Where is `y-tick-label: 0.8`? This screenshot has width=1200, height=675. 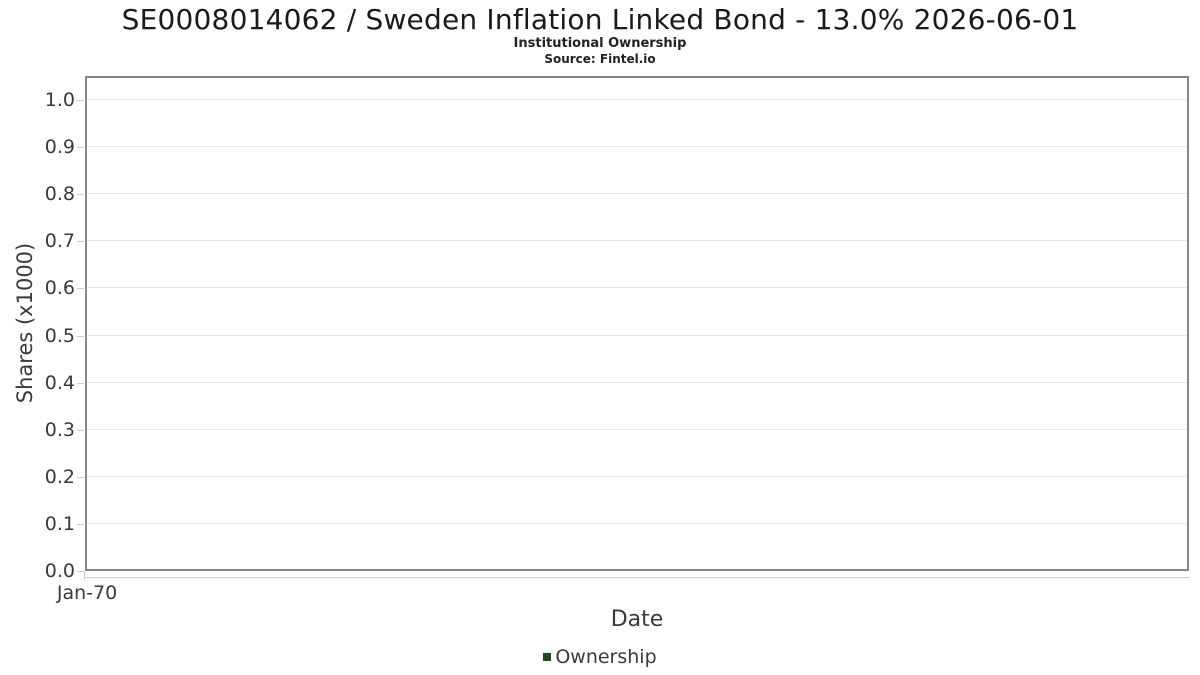
y-tick-label: 0.8 is located at coordinates (59, 194).